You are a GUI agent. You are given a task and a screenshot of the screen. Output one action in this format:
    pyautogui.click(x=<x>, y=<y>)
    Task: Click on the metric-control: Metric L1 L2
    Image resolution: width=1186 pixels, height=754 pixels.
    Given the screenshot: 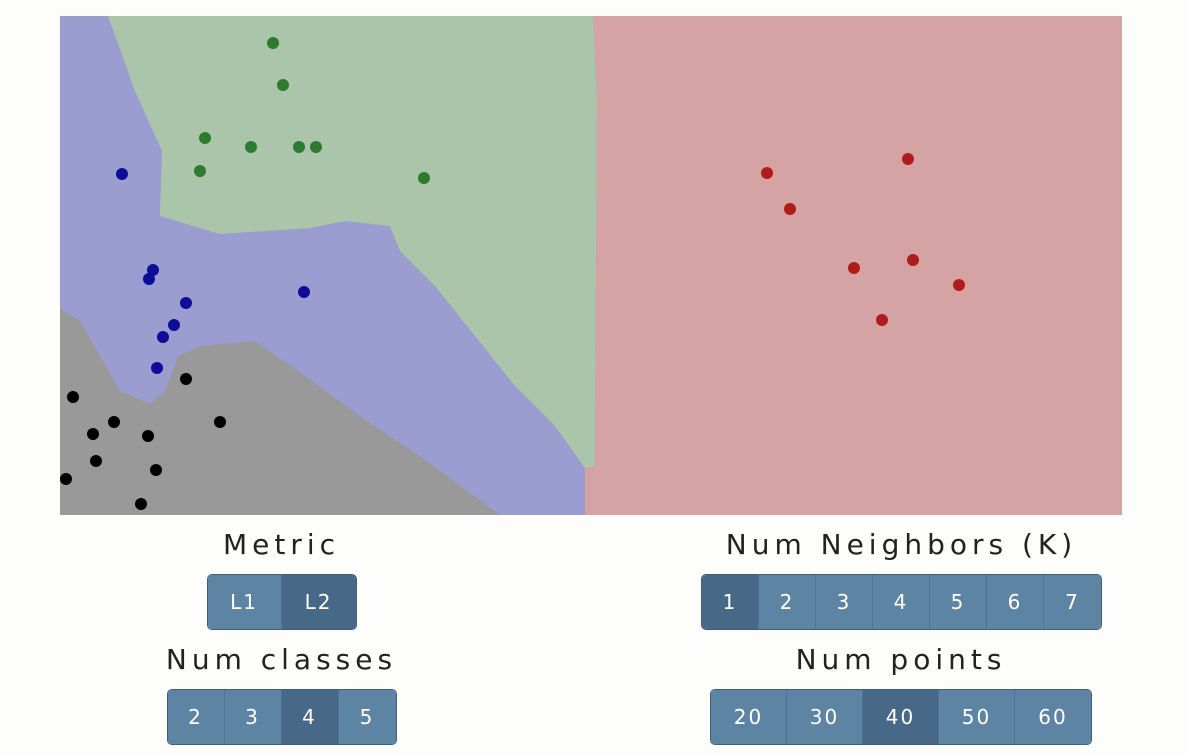 What is the action you would take?
    pyautogui.click(x=281, y=579)
    